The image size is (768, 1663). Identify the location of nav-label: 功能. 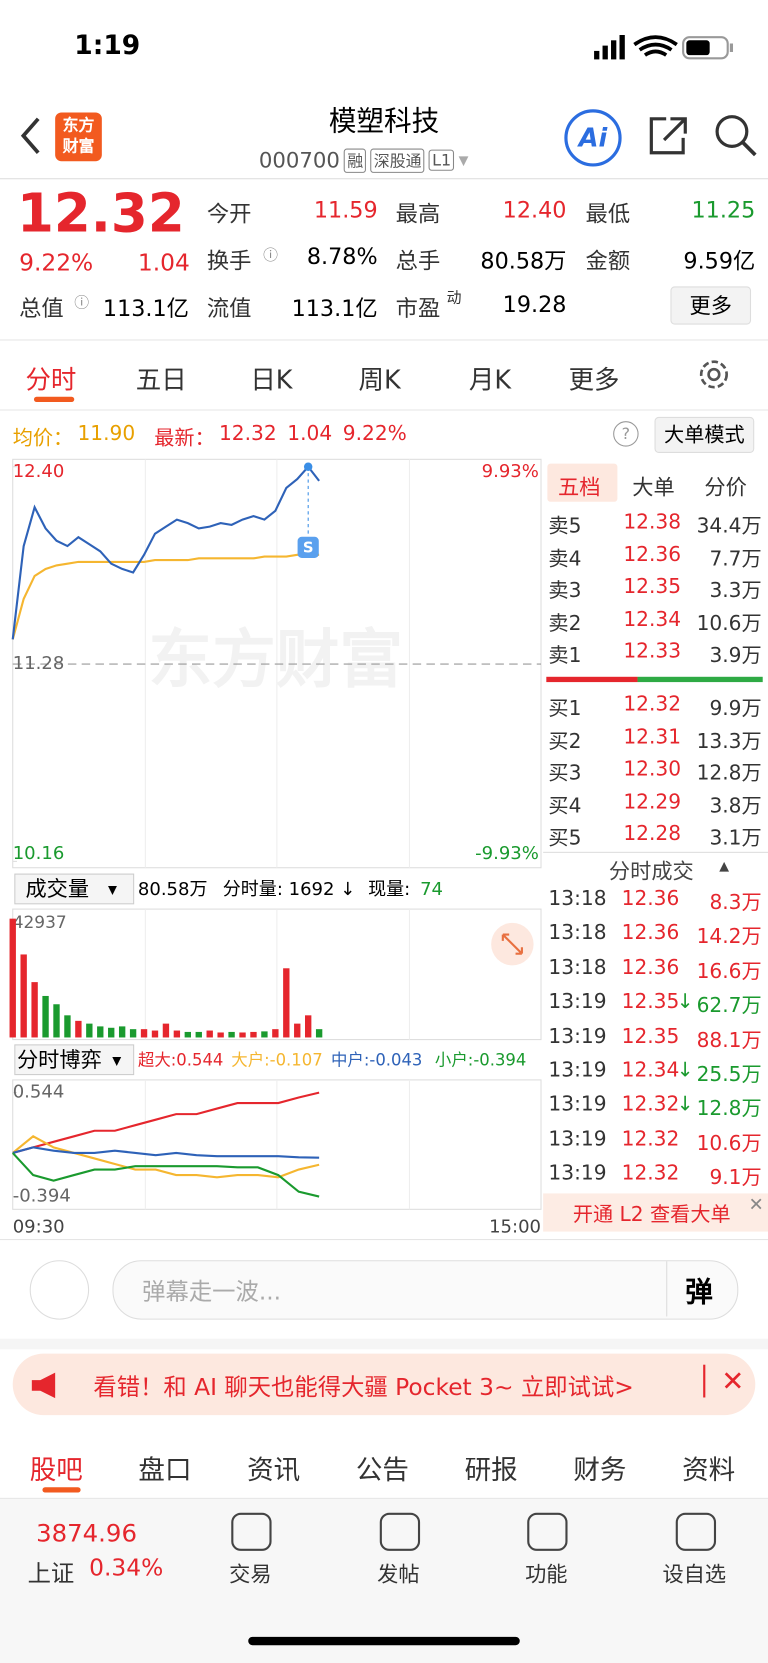
(546, 1574).